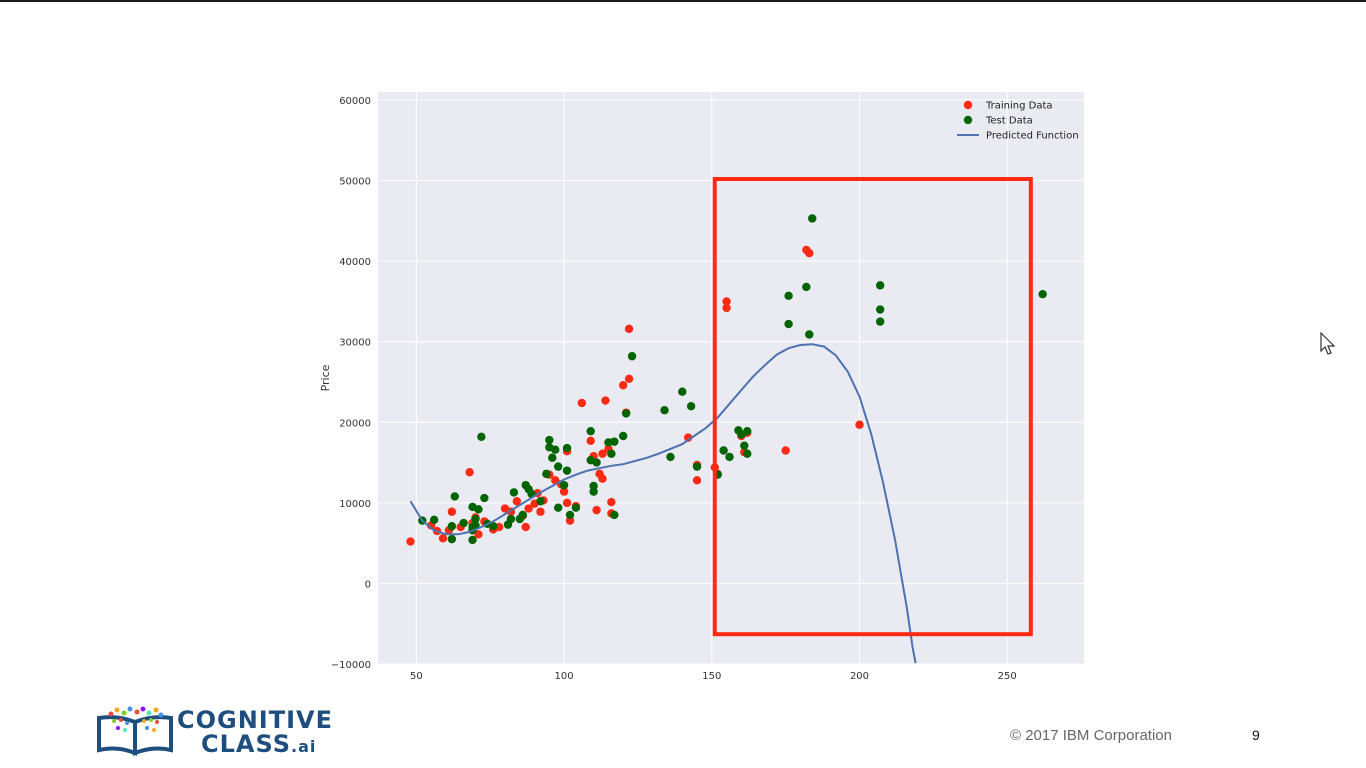 The image size is (1366, 768). I want to click on x-tick-label: 150, so click(711, 676).